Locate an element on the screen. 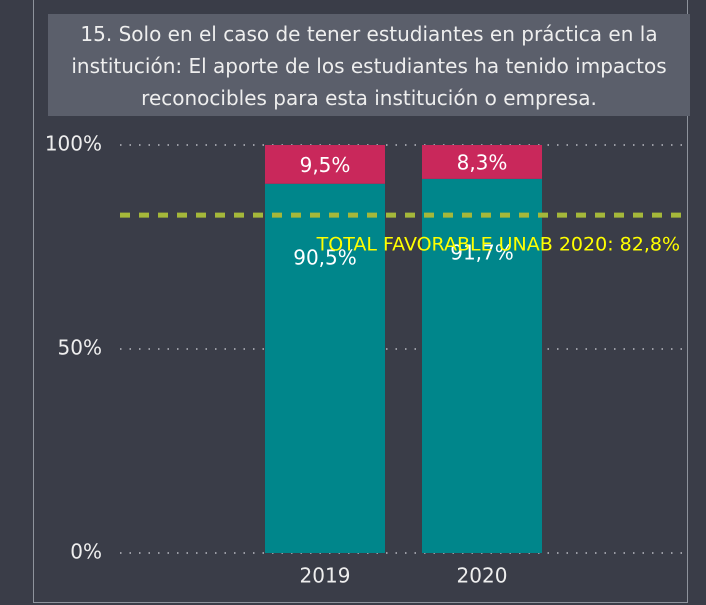 The image size is (706, 605). data-label: 8,3% is located at coordinates (482, 162).